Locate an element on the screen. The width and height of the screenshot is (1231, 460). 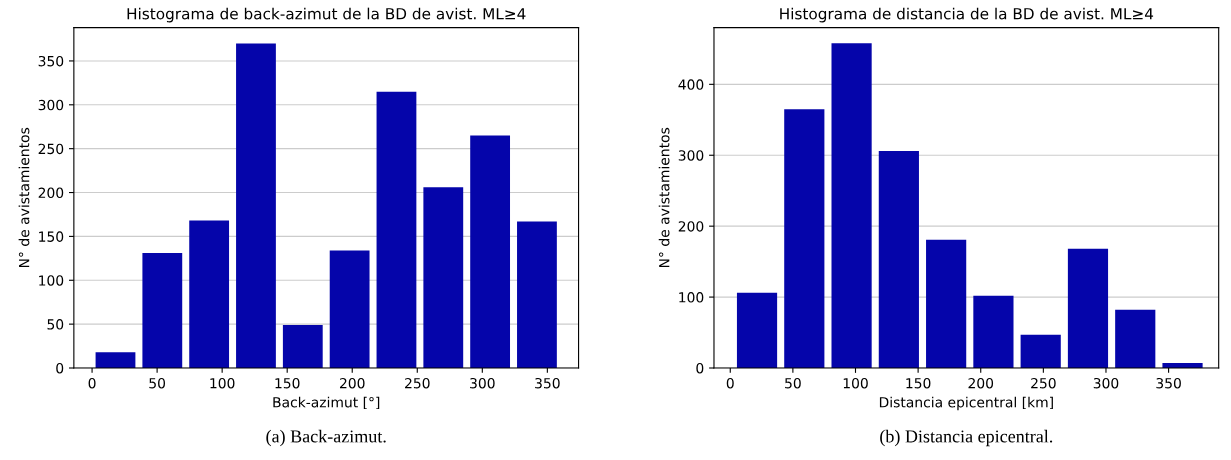
y-tick-label: 350 is located at coordinates (51, 61).